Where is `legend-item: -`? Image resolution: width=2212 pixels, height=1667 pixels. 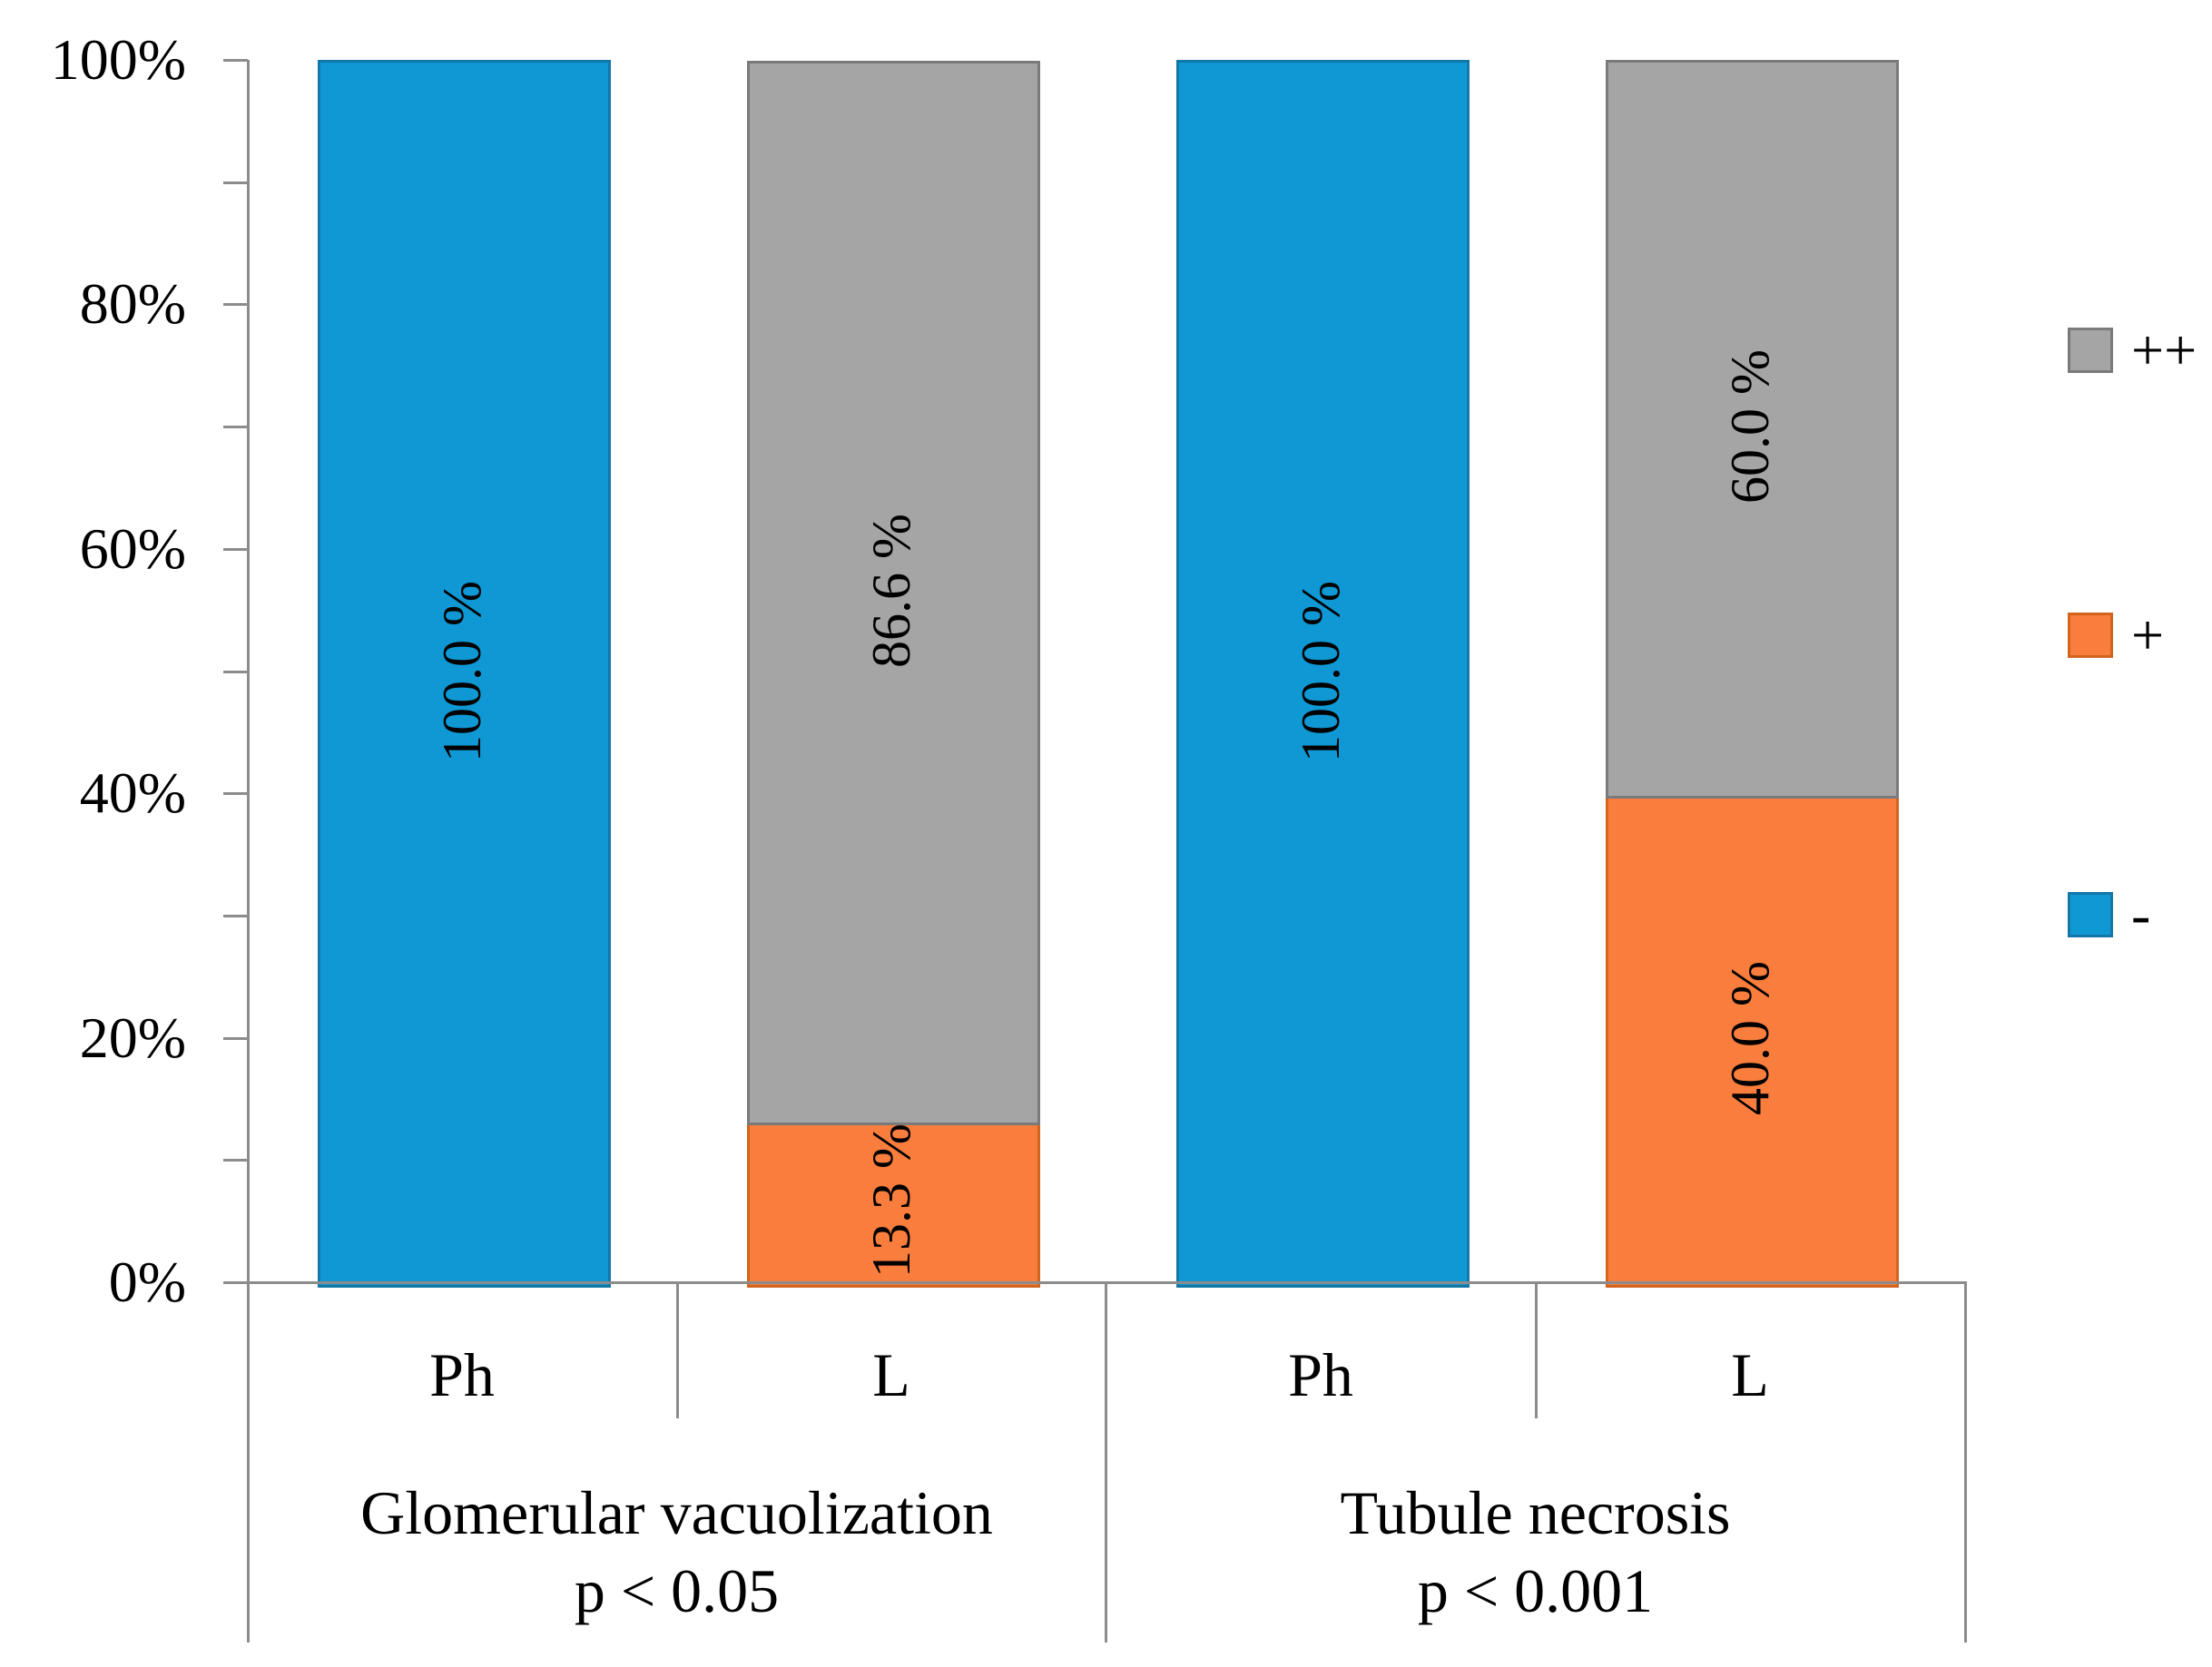
legend-item: - is located at coordinates (2109, 914).